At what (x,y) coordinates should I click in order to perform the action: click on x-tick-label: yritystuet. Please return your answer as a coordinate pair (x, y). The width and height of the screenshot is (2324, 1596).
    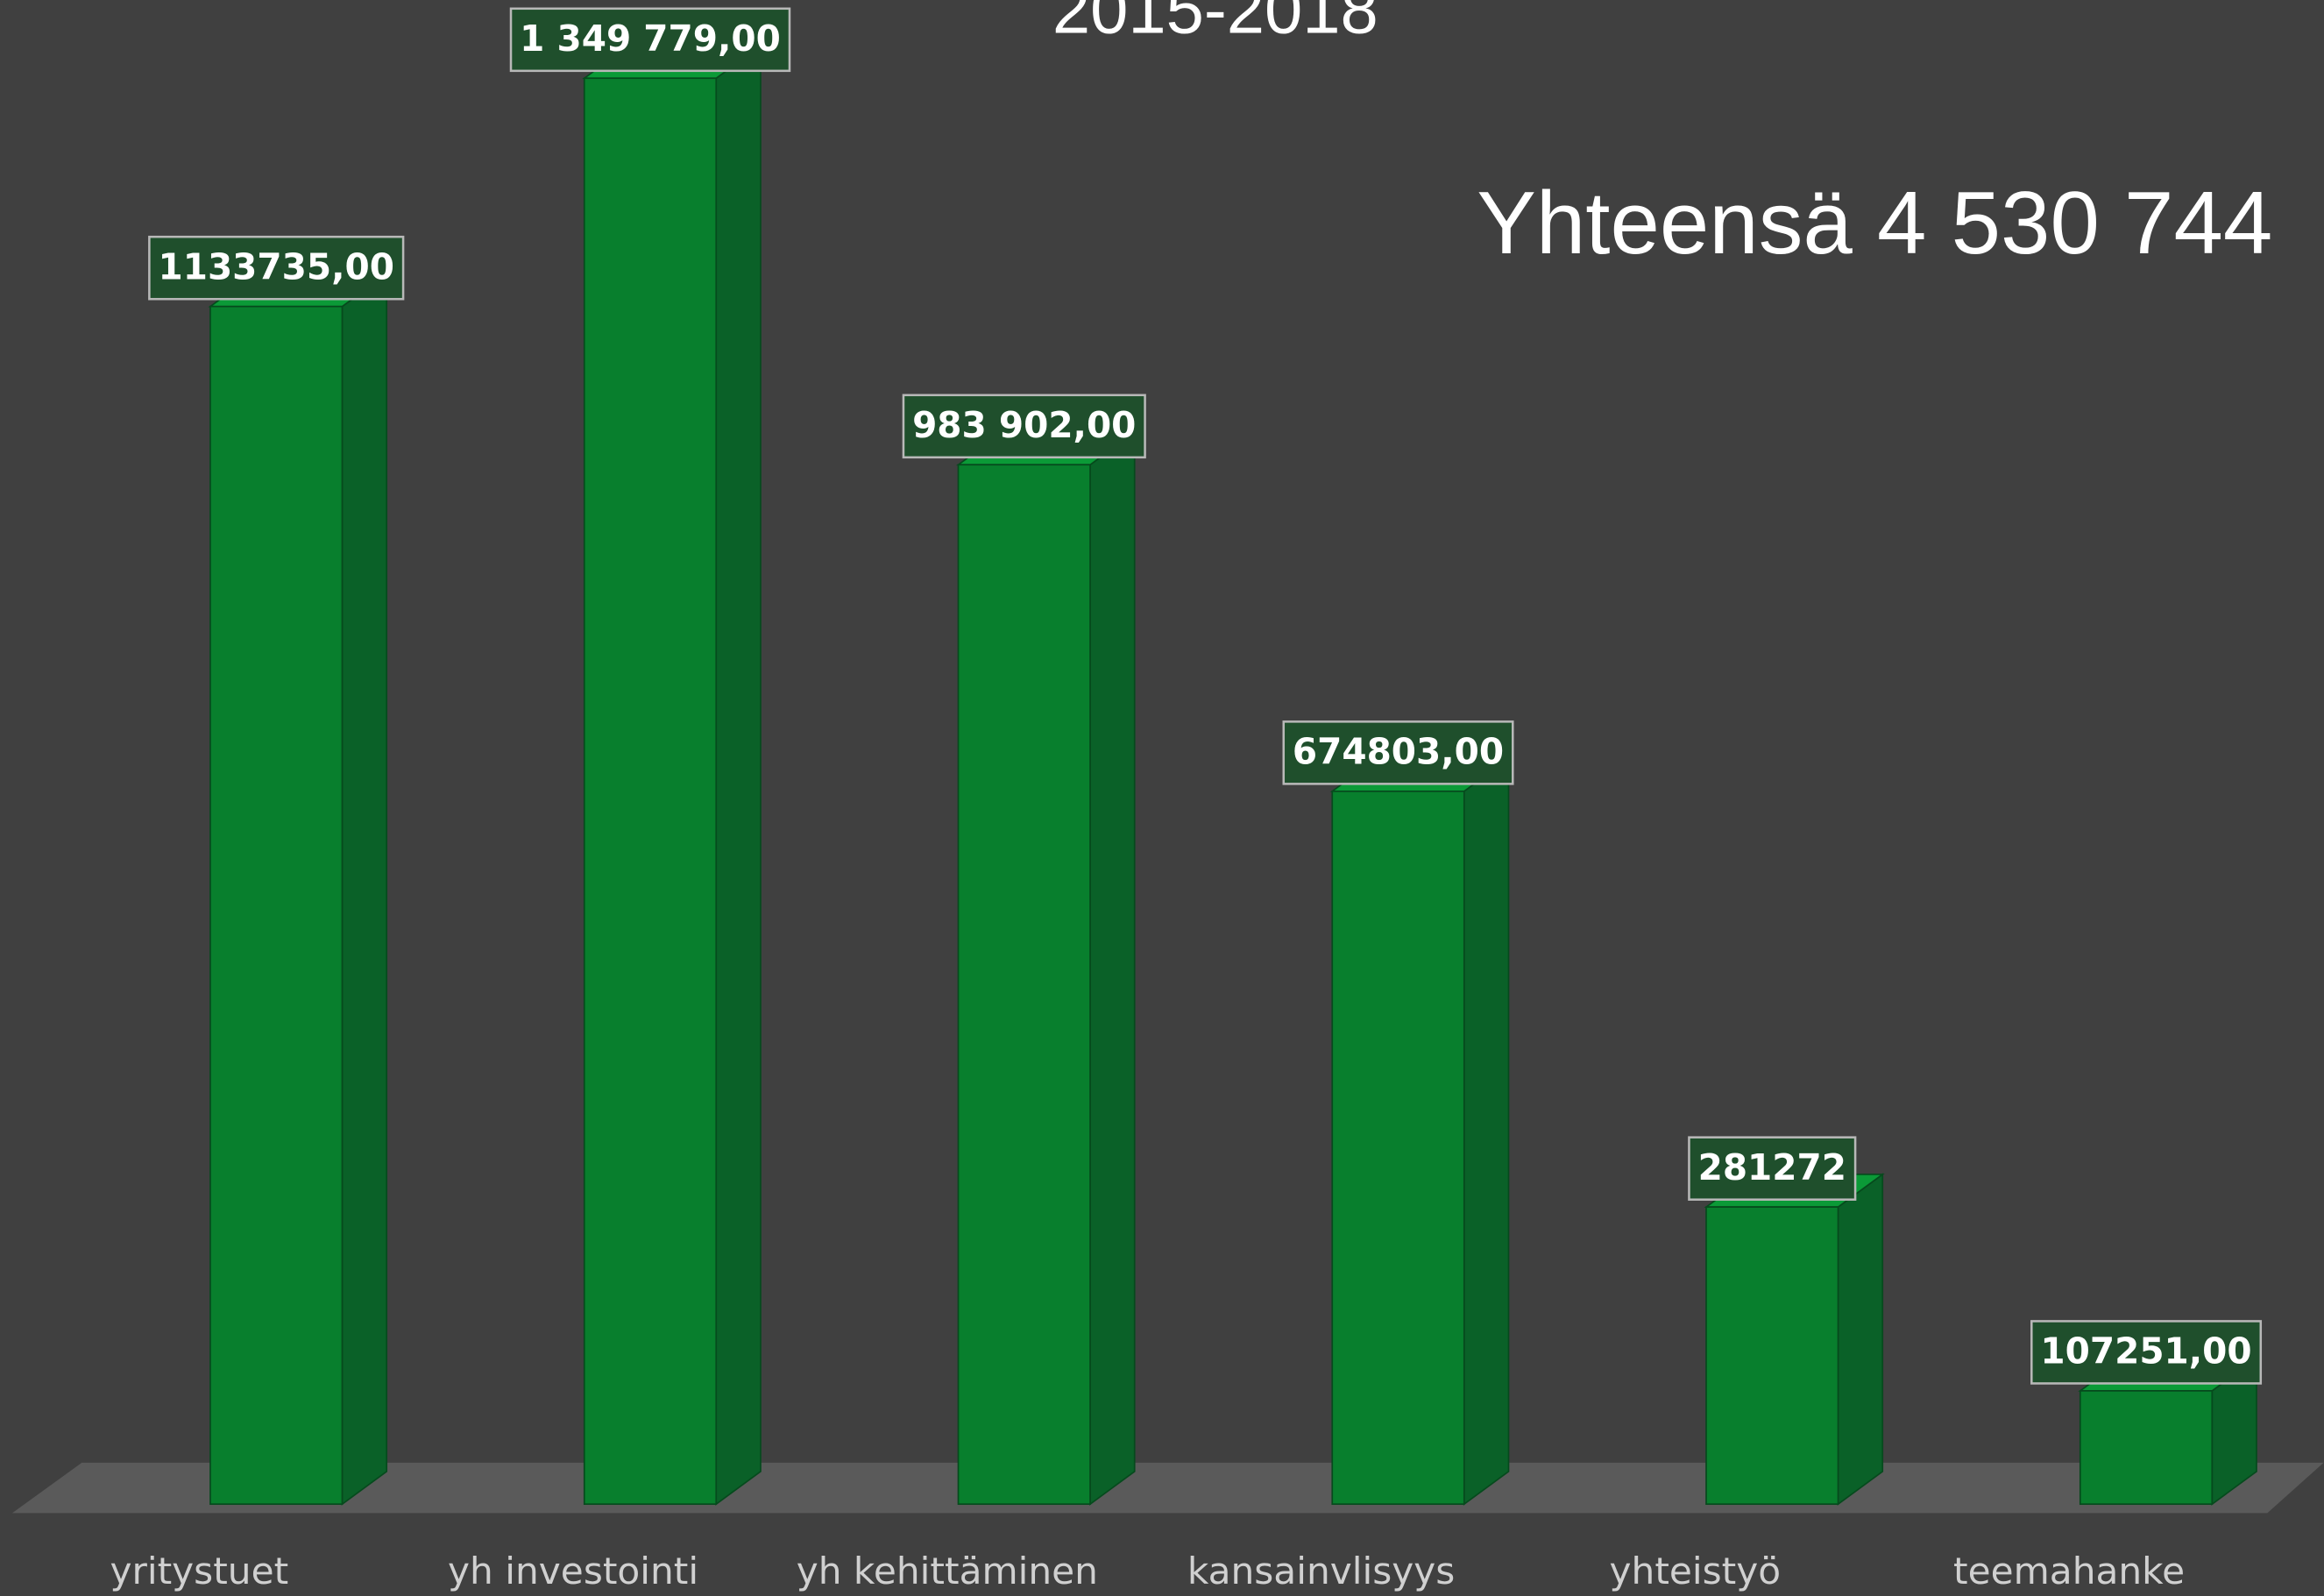
    Looking at the image, I should click on (199, 1571).